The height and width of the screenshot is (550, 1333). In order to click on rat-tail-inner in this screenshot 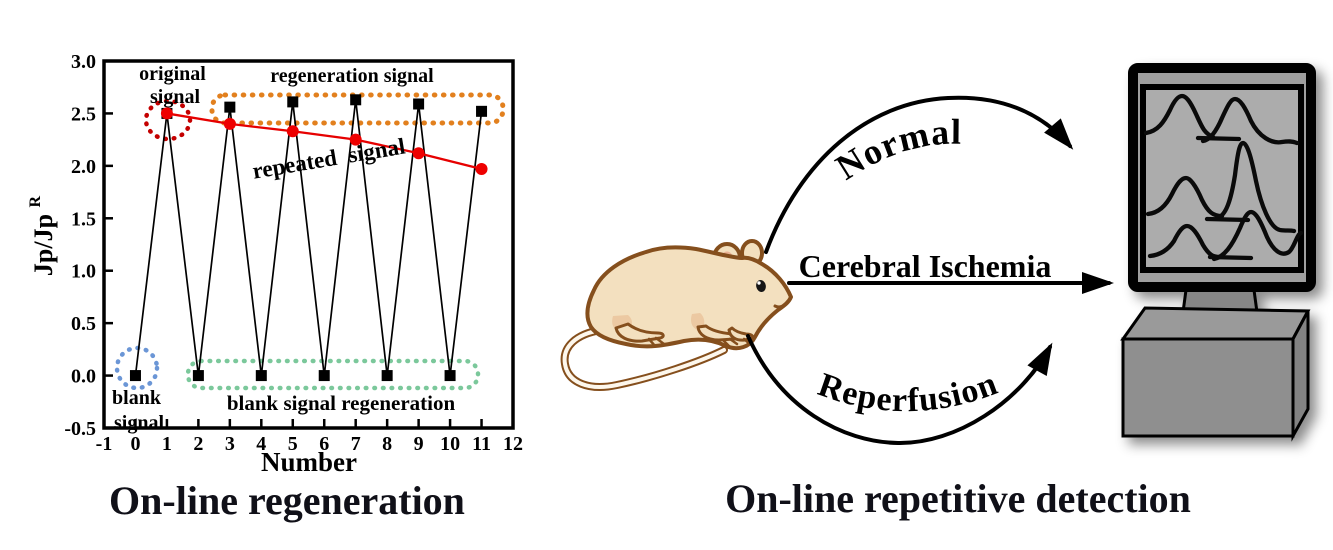, I will do `click(644, 358)`.